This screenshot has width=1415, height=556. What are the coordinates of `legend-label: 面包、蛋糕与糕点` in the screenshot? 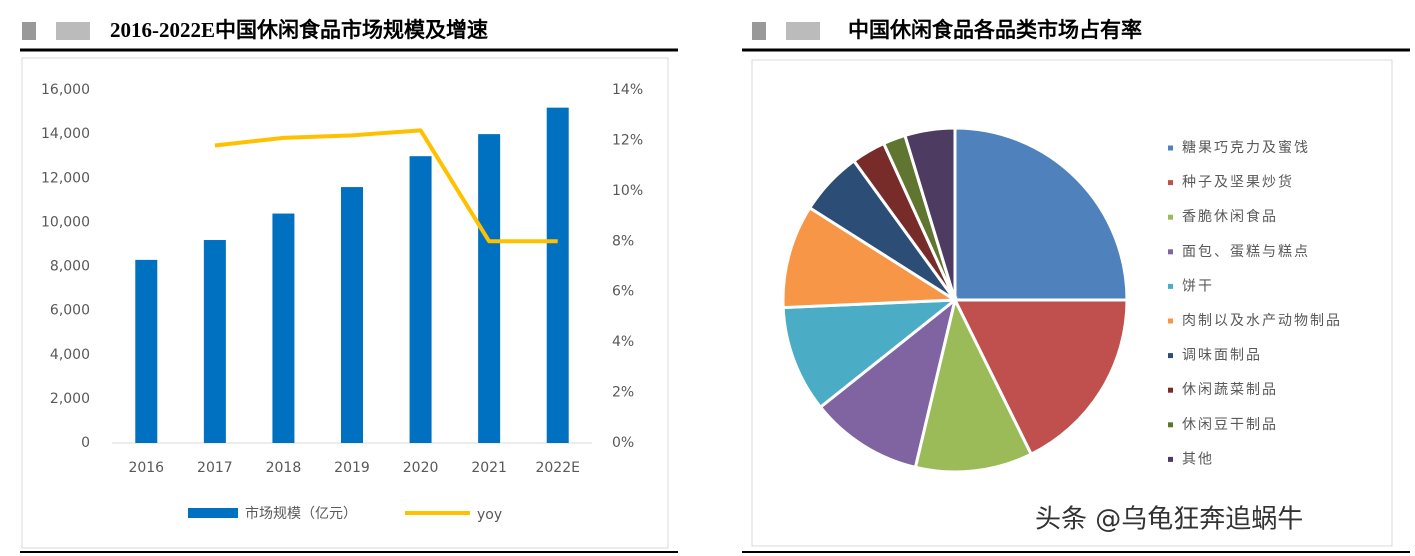 It's located at (1246, 252).